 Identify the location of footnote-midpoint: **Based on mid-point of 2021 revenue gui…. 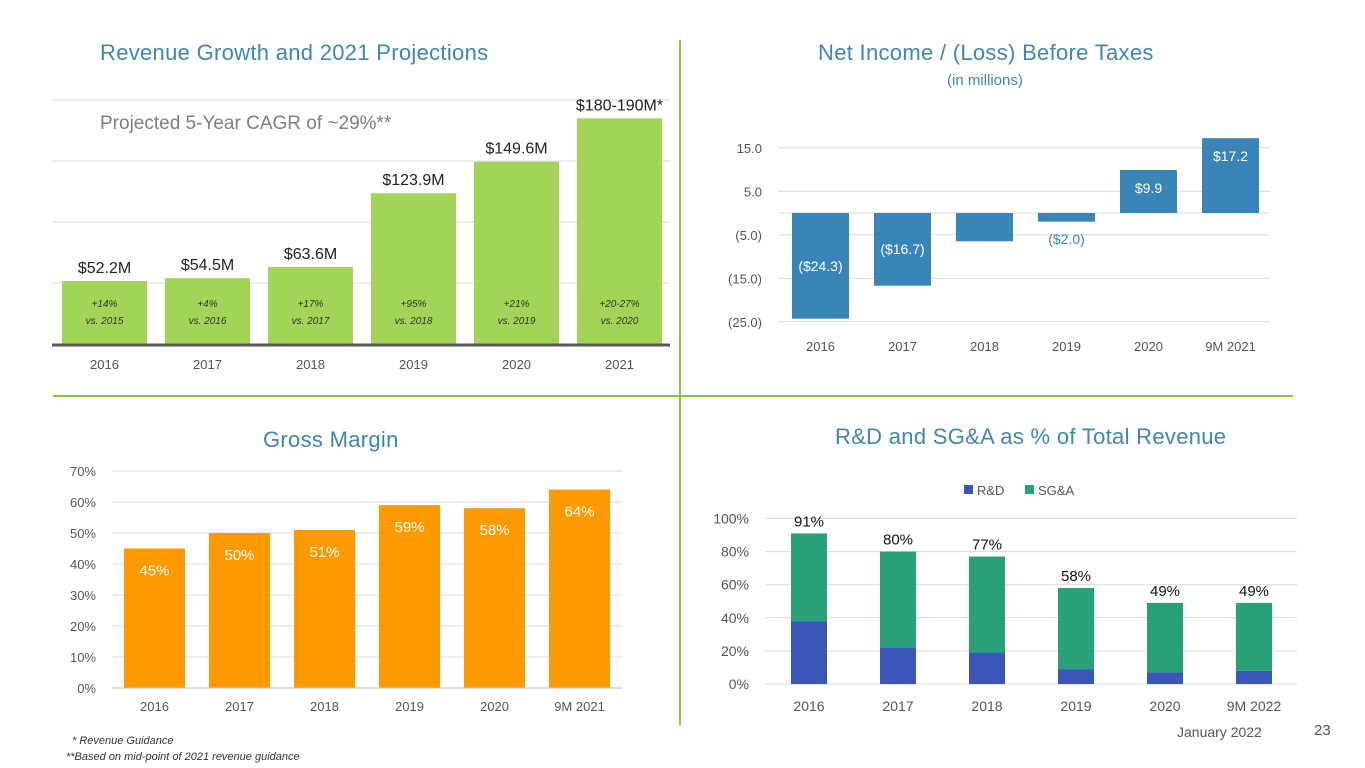
(183, 757).